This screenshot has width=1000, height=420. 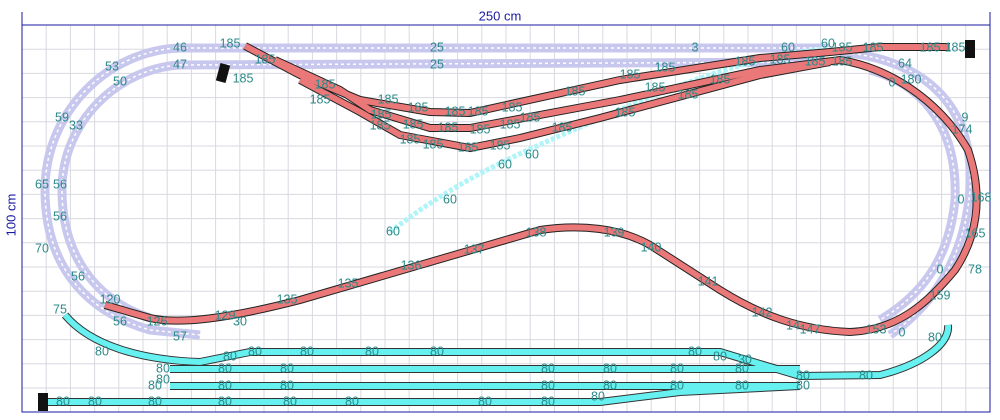 I want to click on track-label: 33, so click(x=76, y=125).